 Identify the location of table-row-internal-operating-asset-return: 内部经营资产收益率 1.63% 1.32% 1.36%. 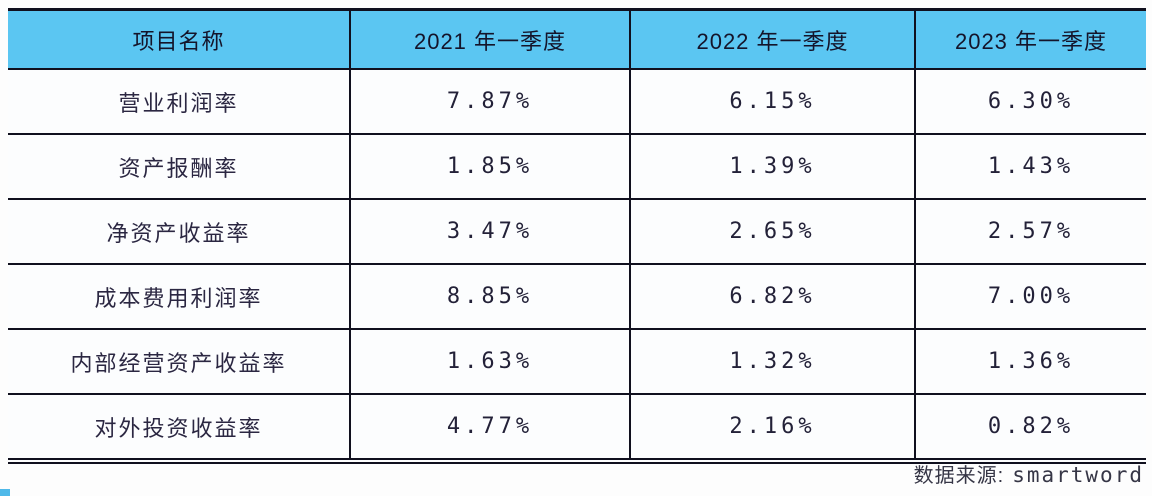
(577, 362).